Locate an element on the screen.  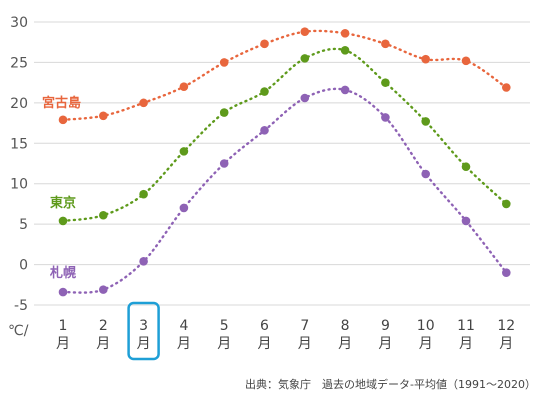
x-tick-number: 7 is located at coordinates (304, 326).